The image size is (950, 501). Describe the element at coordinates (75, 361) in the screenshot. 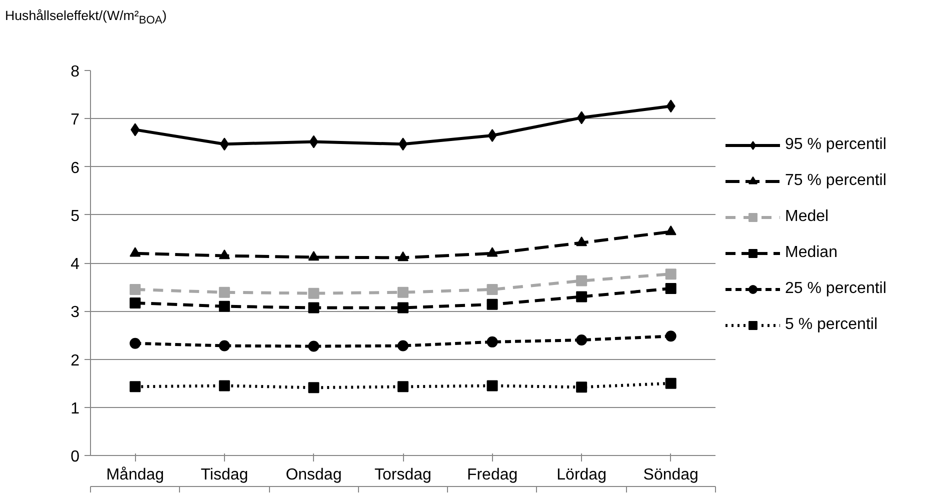

I see `y-tick-label: 2` at that location.